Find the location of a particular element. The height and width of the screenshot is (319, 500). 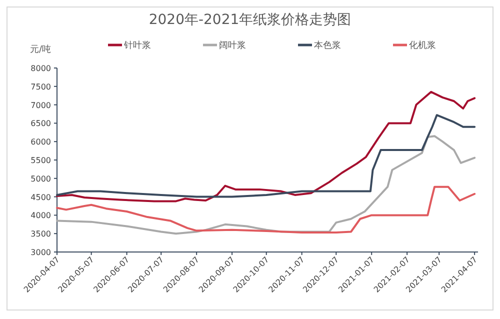

y-tick-label: 5000 is located at coordinates (40, 179).